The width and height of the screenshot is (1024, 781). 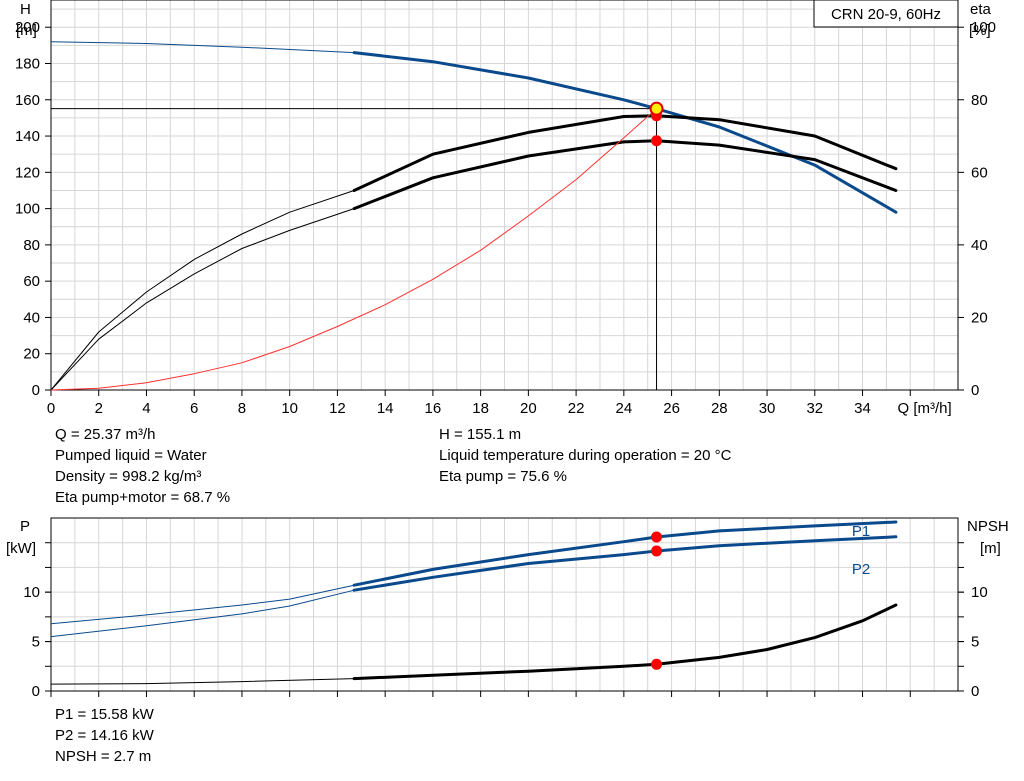 I want to click on x-tick-label: 24, so click(x=623, y=408).